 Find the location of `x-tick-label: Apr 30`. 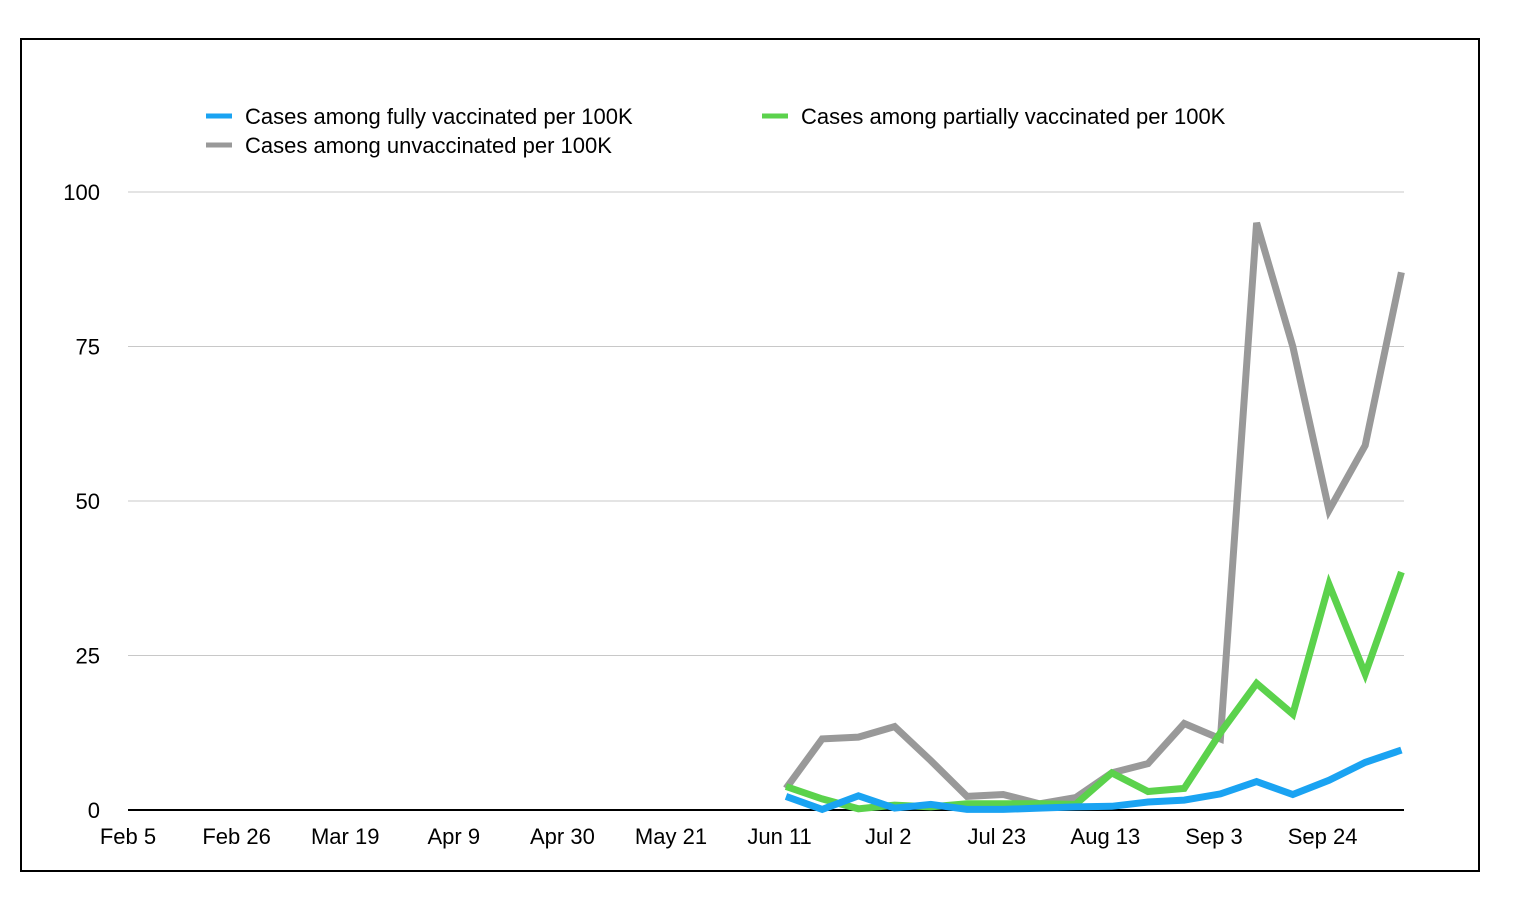

x-tick-label: Apr 30 is located at coordinates (562, 836).